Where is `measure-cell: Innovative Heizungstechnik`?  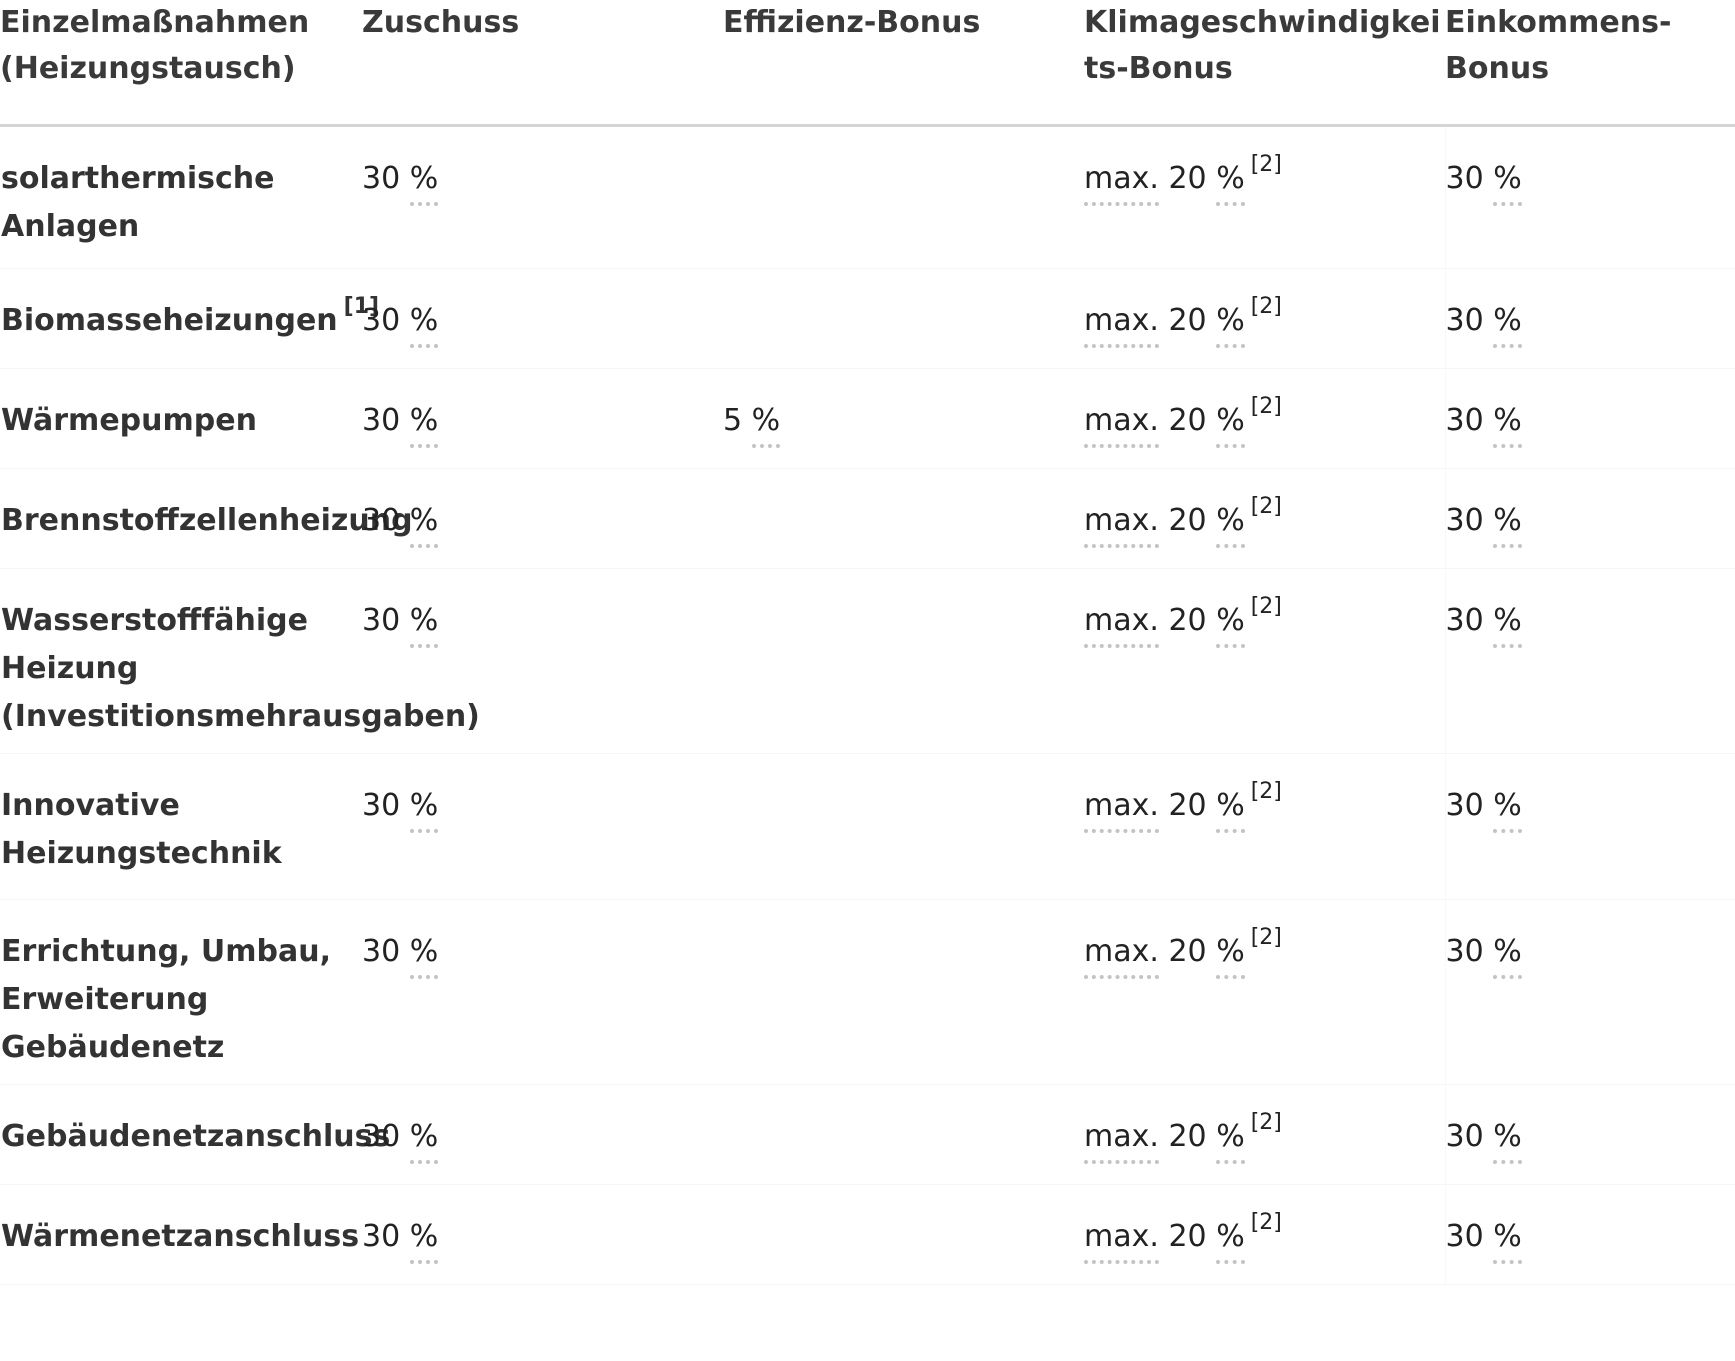 measure-cell: Innovative Heizungstechnik is located at coordinates (181, 826).